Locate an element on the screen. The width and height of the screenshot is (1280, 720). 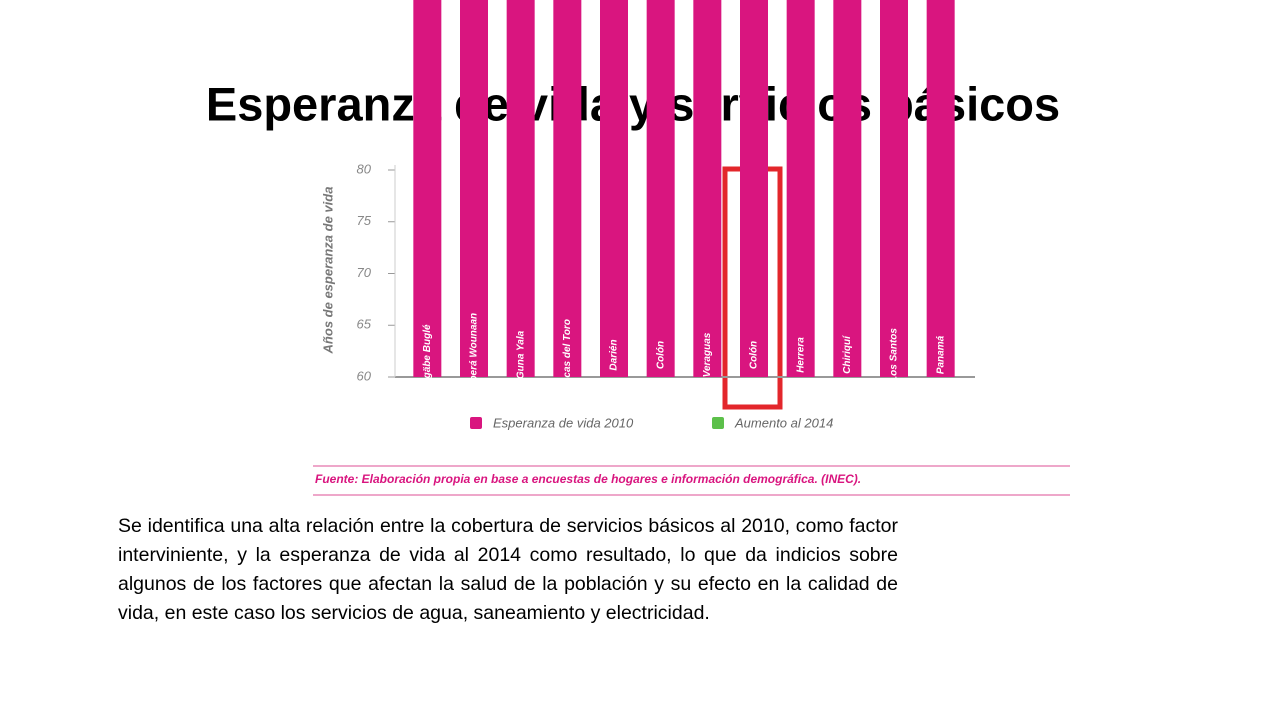
legend-label: Esperanza de vida 2010 is located at coordinates (563, 422).